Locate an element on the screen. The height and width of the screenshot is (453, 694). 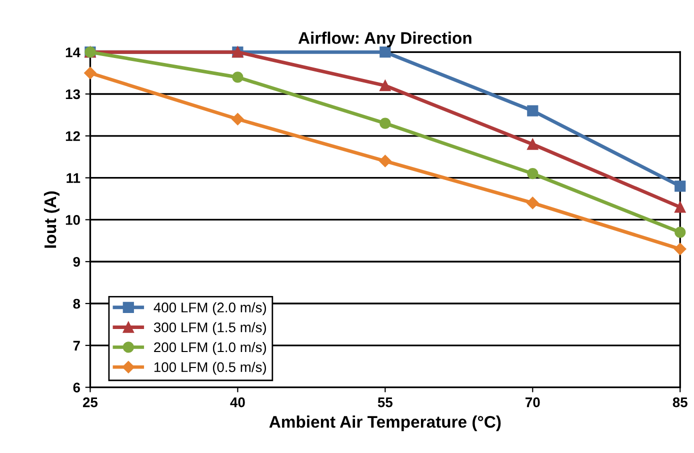
y-axis-title: Iout (A) is located at coordinates (52, 219).